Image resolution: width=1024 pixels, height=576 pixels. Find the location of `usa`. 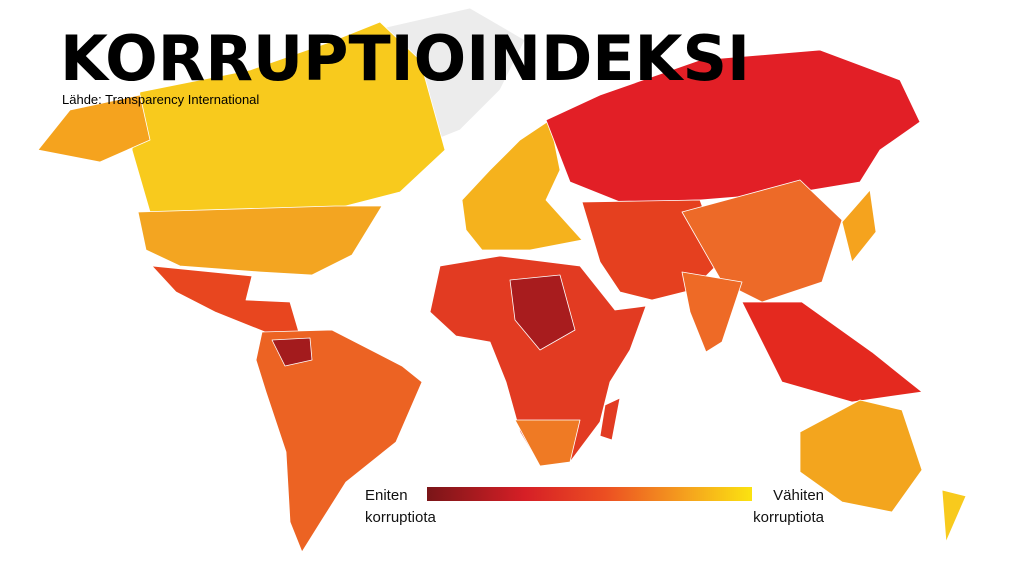

usa is located at coordinates (260, 240).